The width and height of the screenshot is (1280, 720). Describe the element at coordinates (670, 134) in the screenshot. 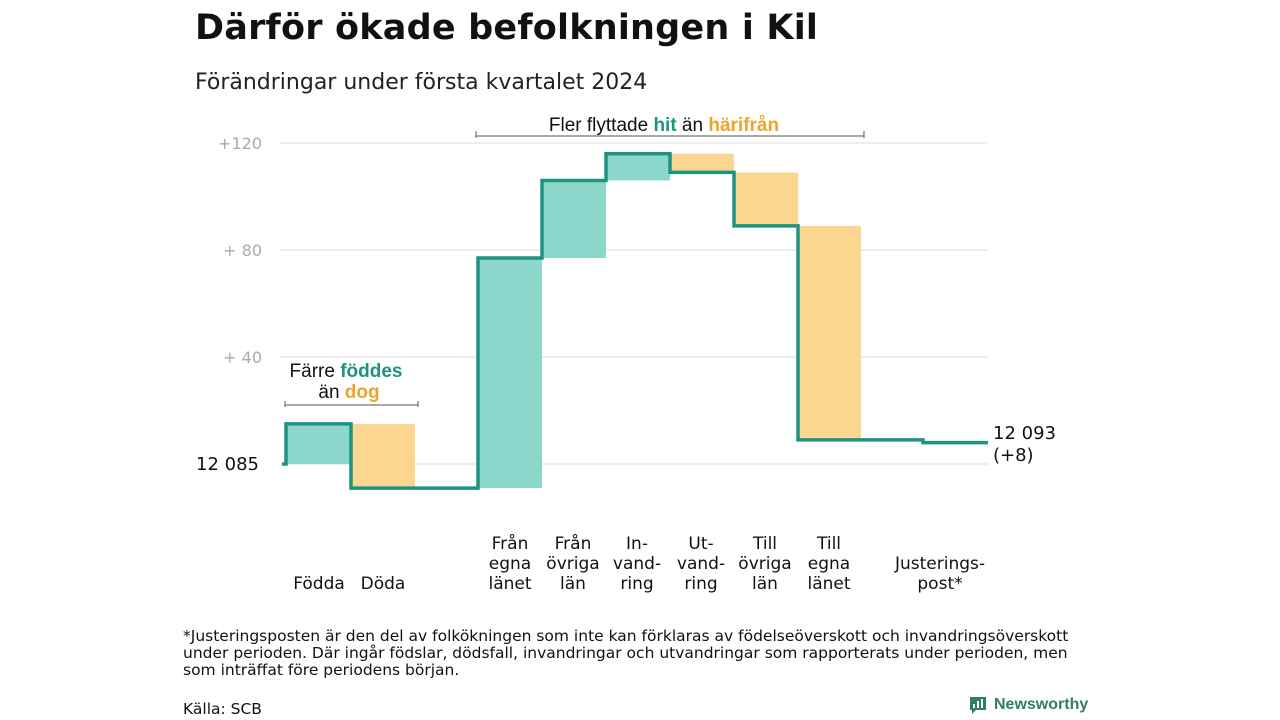

I see `migration-bracket` at that location.